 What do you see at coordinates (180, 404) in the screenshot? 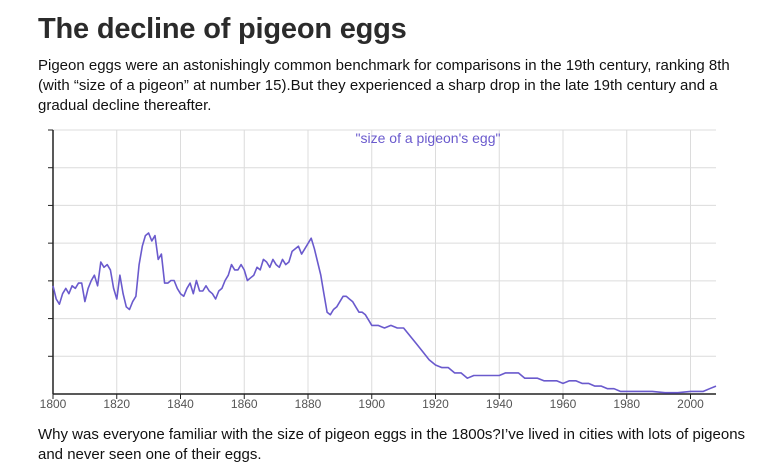
I see `x-tick-label: 1840` at bounding box center [180, 404].